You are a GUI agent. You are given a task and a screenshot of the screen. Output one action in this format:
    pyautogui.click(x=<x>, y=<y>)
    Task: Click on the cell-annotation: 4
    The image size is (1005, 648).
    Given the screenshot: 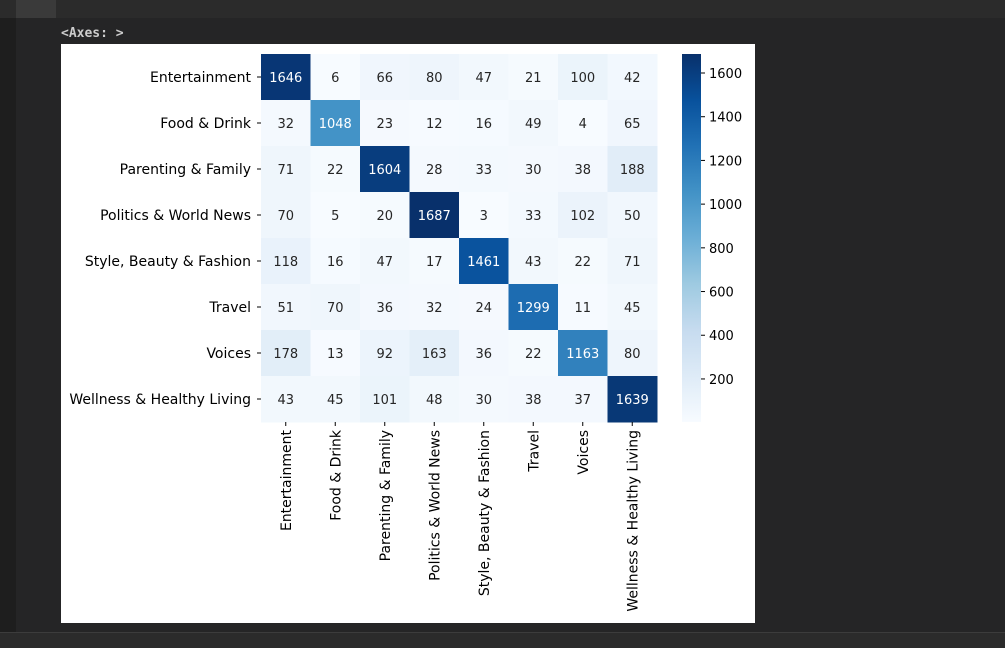 What is the action you would take?
    pyautogui.click(x=583, y=124)
    